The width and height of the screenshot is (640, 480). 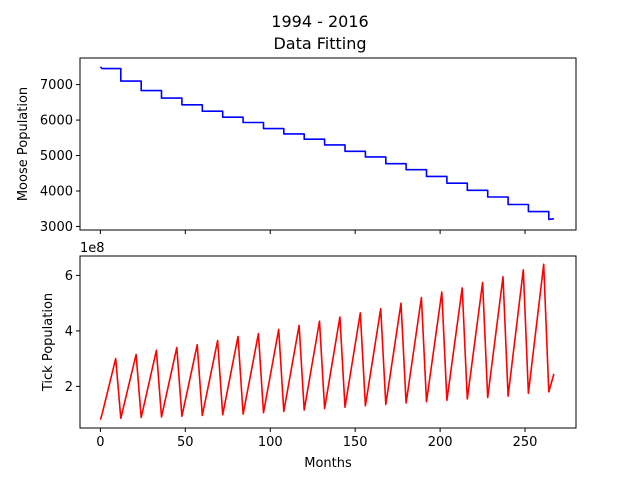 What do you see at coordinates (328, 463) in the screenshot?
I see `tick-xlabel: Months` at bounding box center [328, 463].